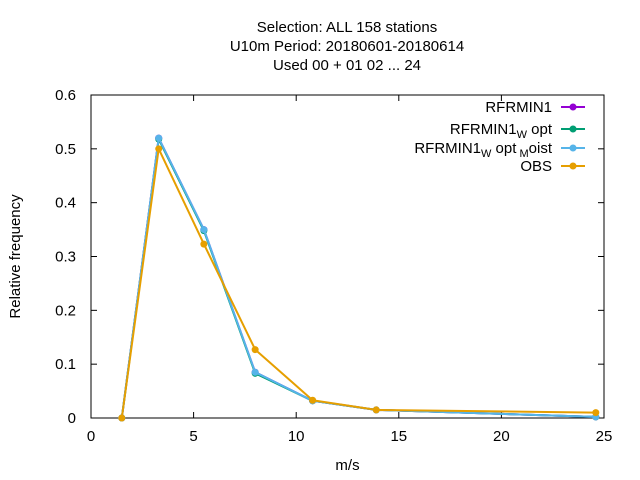 Image resolution: width=640 pixels, height=480 pixels. What do you see at coordinates (65, 364) in the screenshot?
I see `y-tick-label: 0.1` at bounding box center [65, 364].